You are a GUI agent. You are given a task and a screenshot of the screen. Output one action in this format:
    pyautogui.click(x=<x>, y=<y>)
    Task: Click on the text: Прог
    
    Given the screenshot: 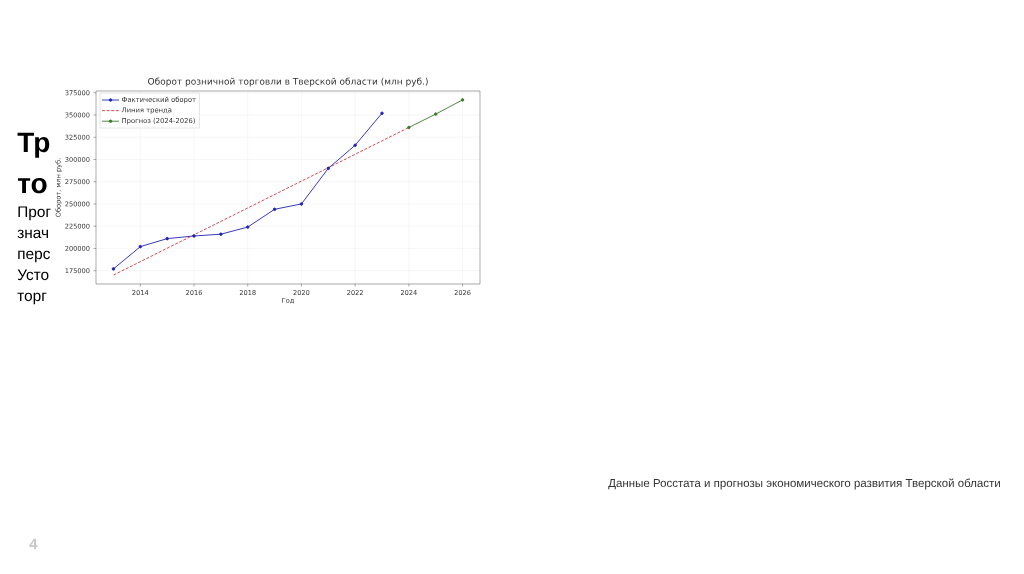 What is the action you would take?
    pyautogui.click(x=34, y=213)
    